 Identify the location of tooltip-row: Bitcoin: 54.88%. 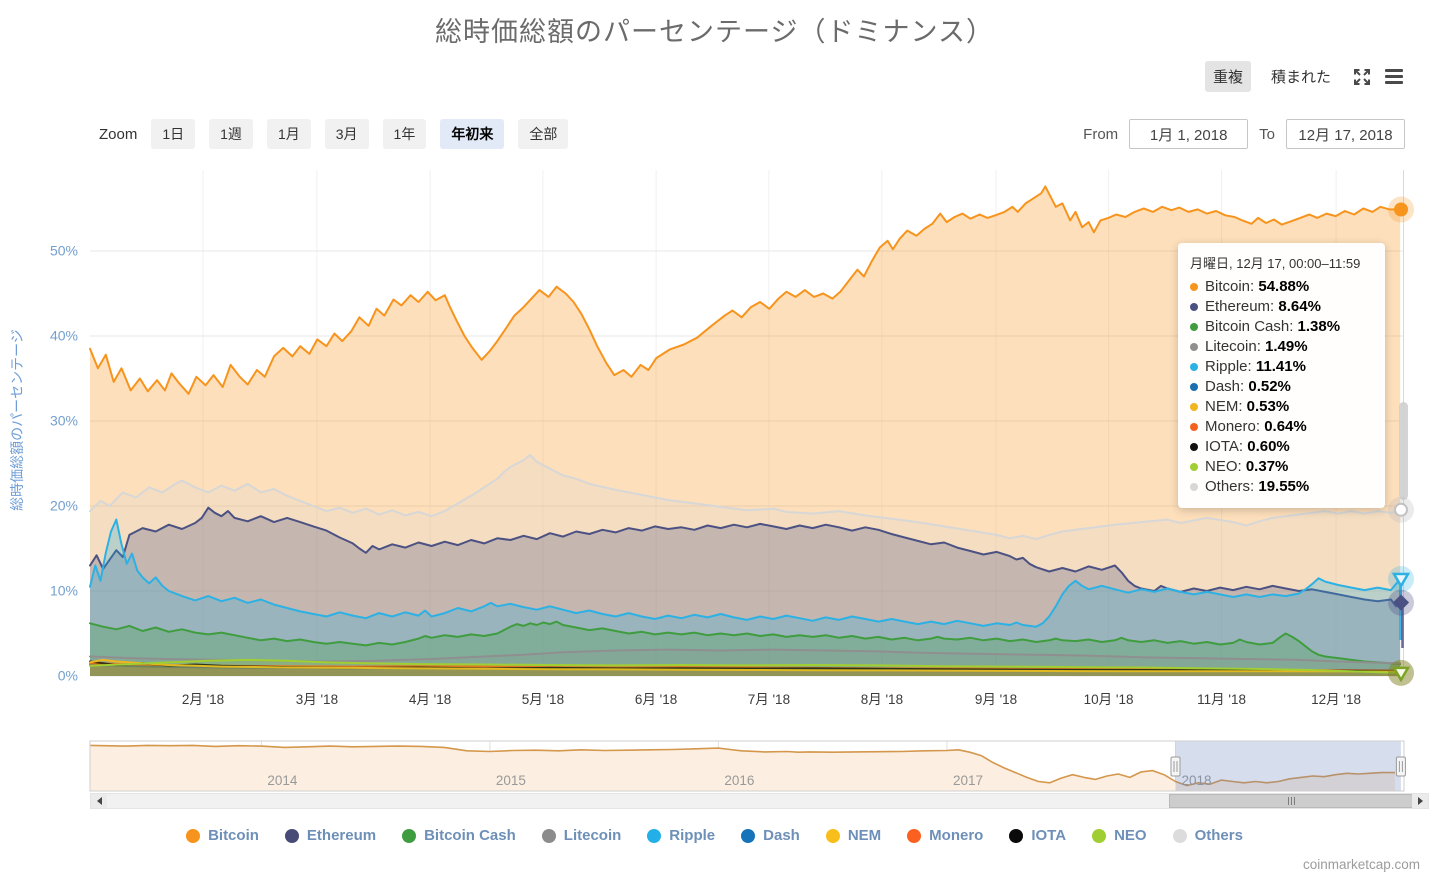
(1281, 287).